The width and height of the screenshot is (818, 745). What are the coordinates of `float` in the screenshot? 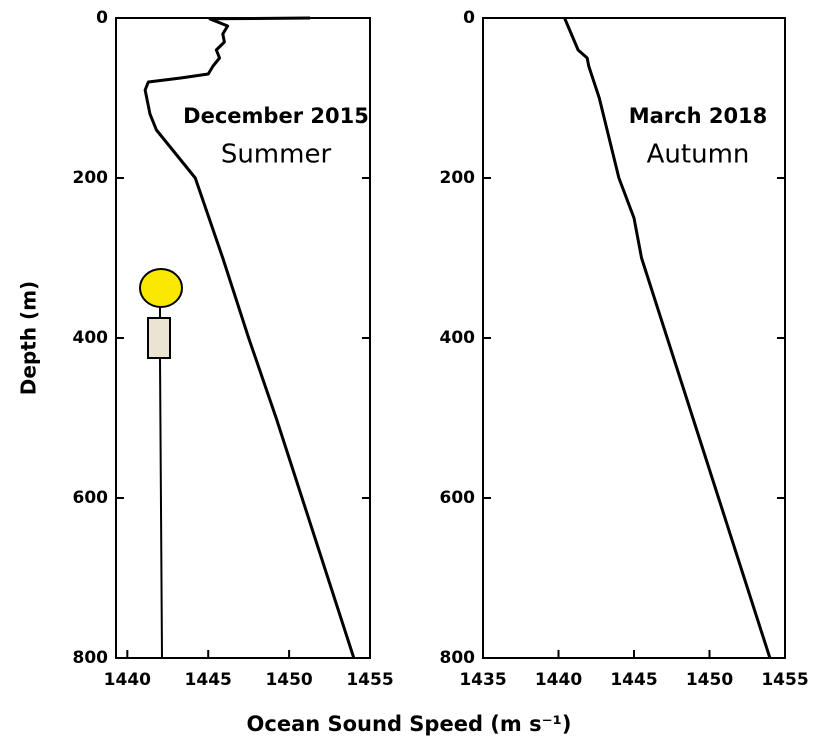 It's located at (161, 288).